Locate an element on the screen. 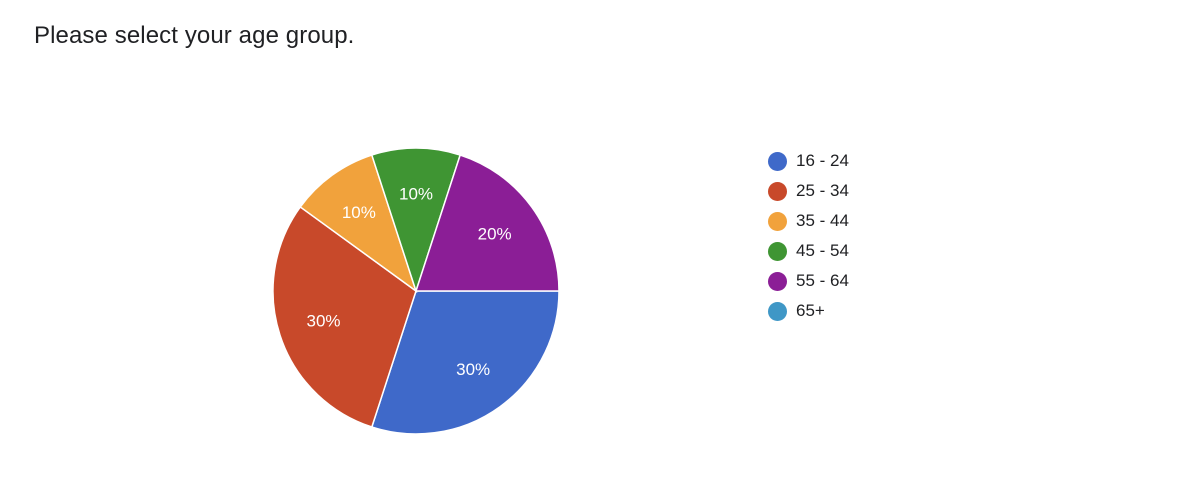  pie-slice-labels: 30% 30% 10% 10% 20% is located at coordinates (409, 281).